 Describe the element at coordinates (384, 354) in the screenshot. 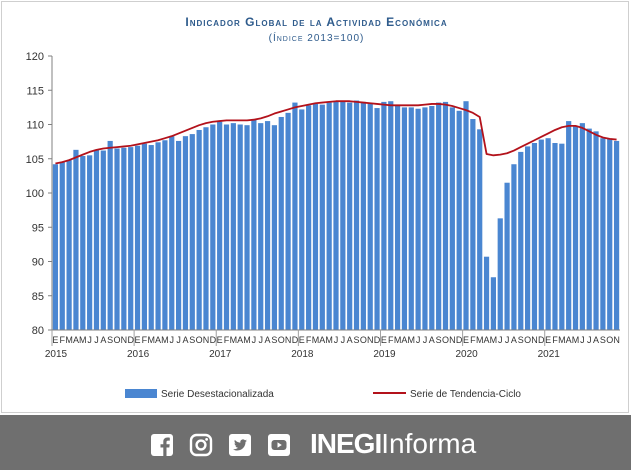

I see `year-label: 2019` at that location.